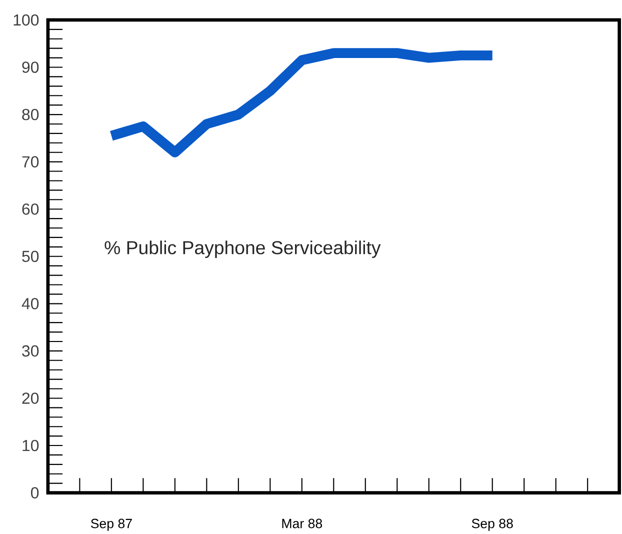 The width and height of the screenshot is (622, 534). I want to click on x-tick-label: Sep 87, so click(111, 524).